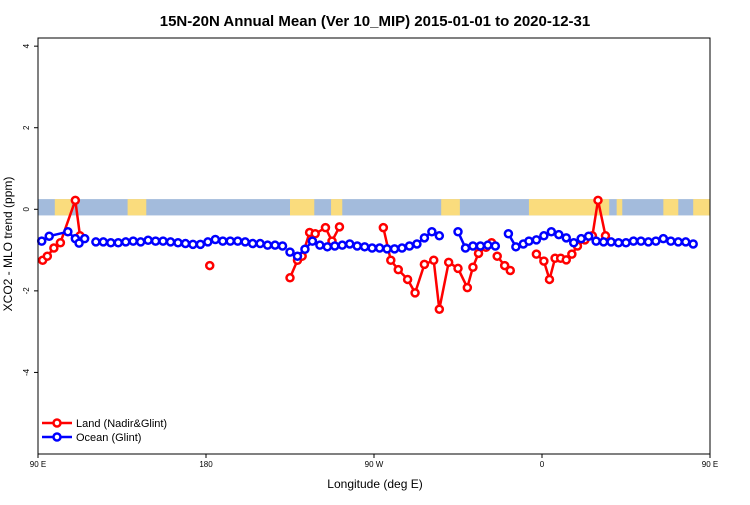 The image size is (750, 505). I want to click on land-sea-band, so click(374, 207).